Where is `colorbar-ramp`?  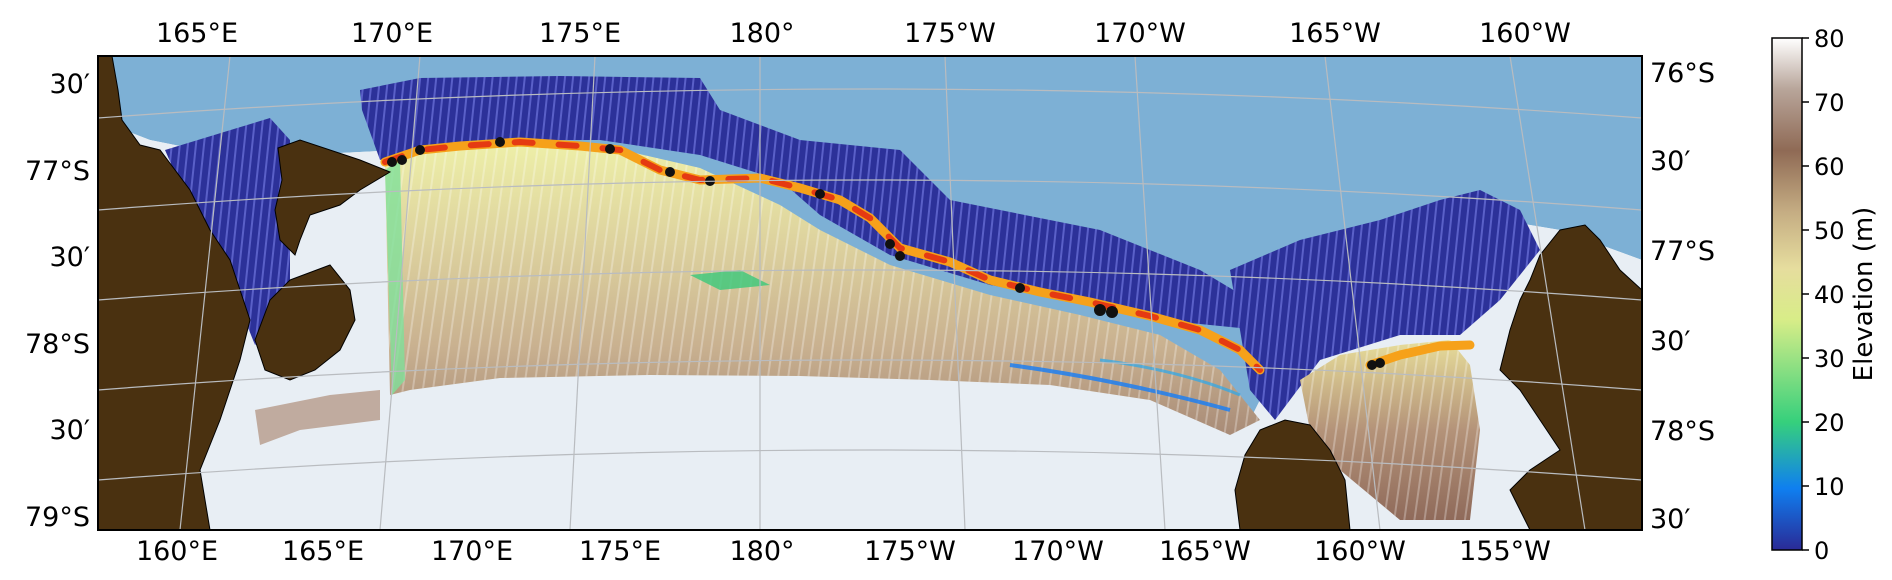 colorbar-ramp is located at coordinates (1787, 294).